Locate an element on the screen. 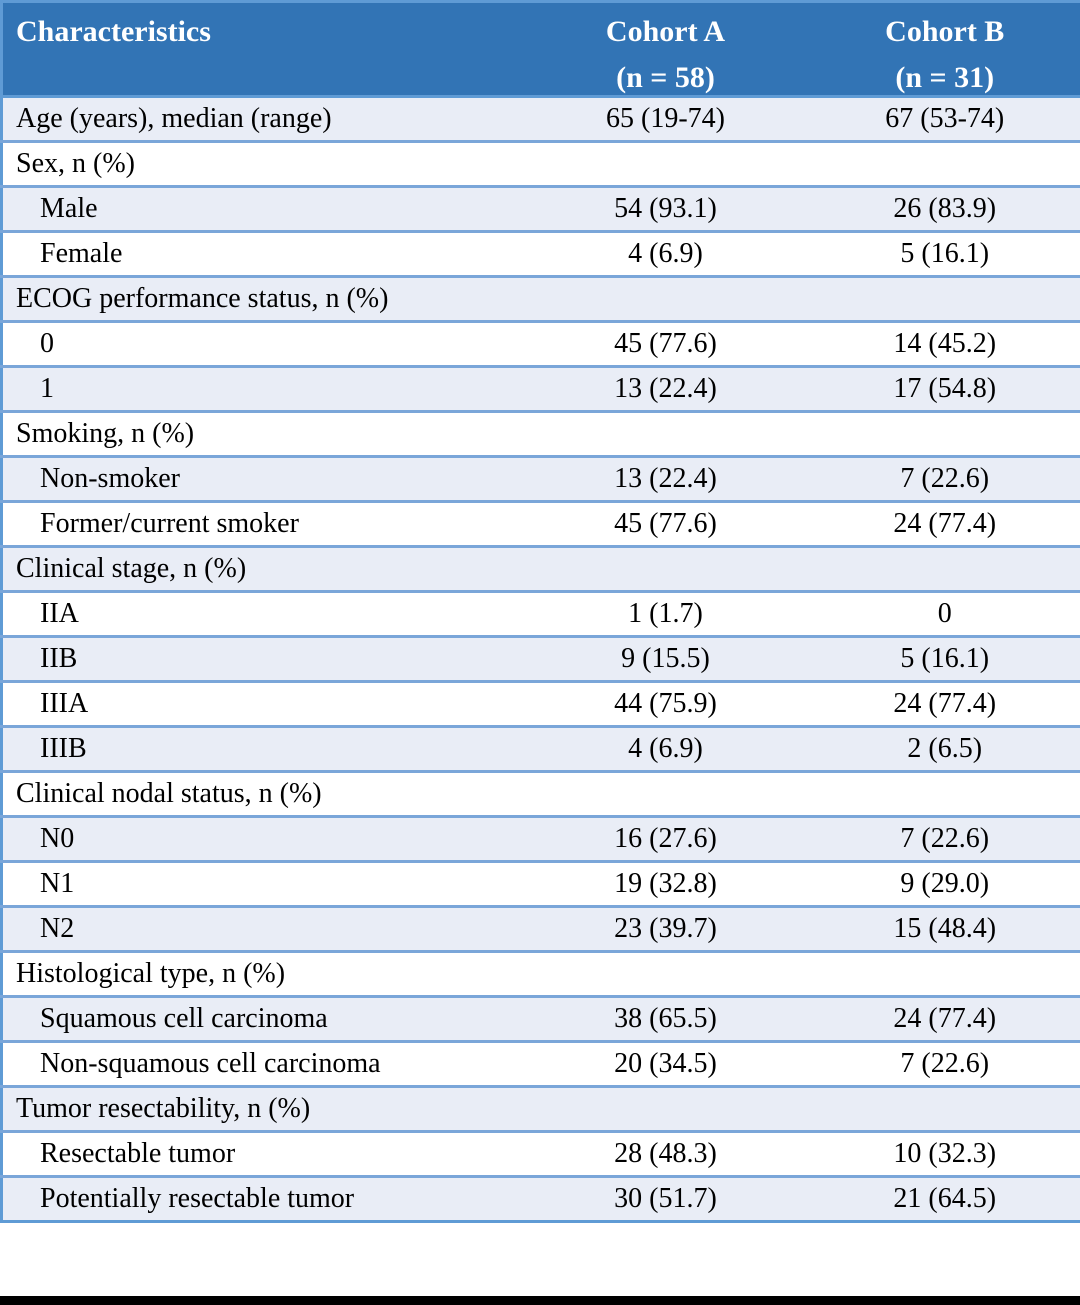 The width and height of the screenshot is (1080, 1305). row-label: N1 is located at coordinates (261, 883).